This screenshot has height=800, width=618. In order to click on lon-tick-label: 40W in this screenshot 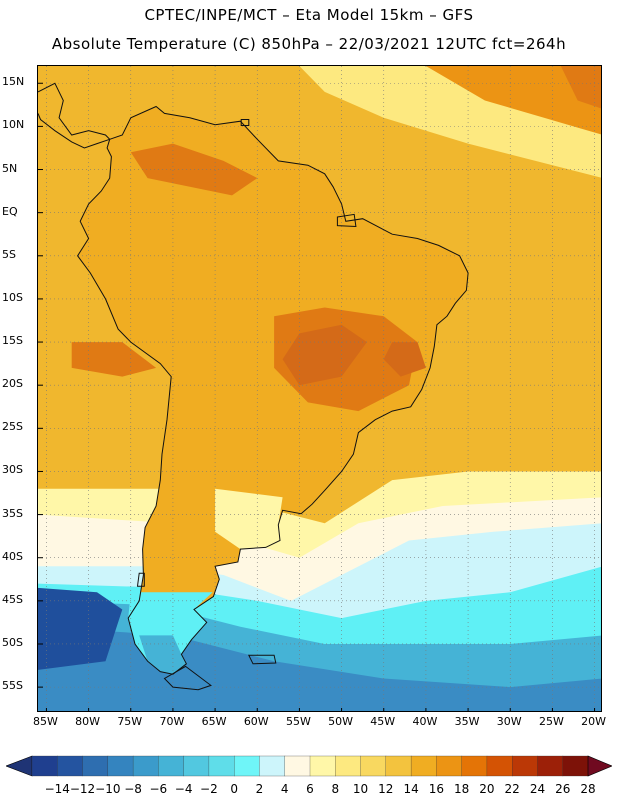, I will do `click(425, 721)`.